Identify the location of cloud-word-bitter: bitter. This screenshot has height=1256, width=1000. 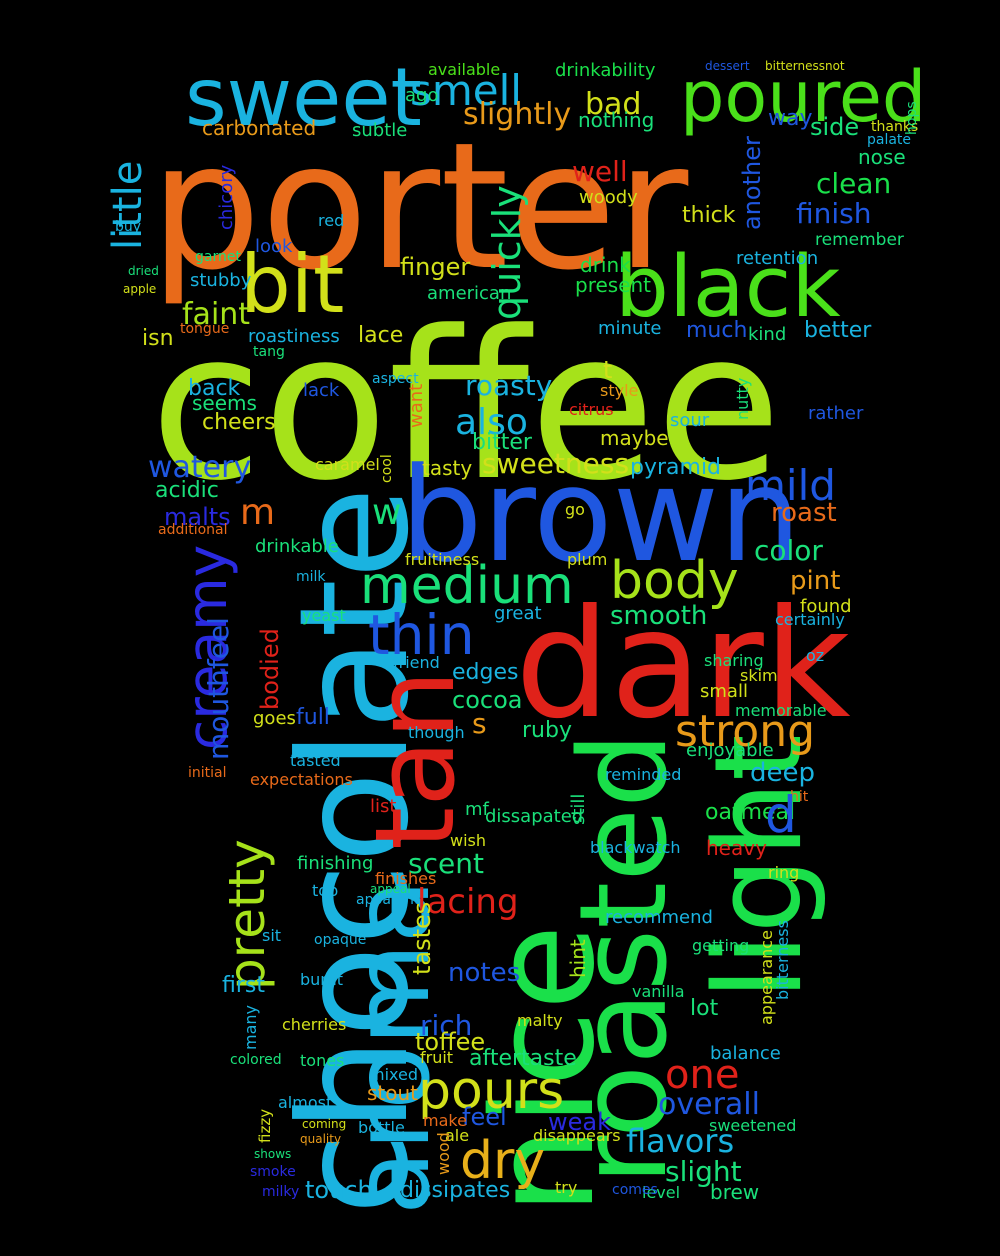
(502, 442).